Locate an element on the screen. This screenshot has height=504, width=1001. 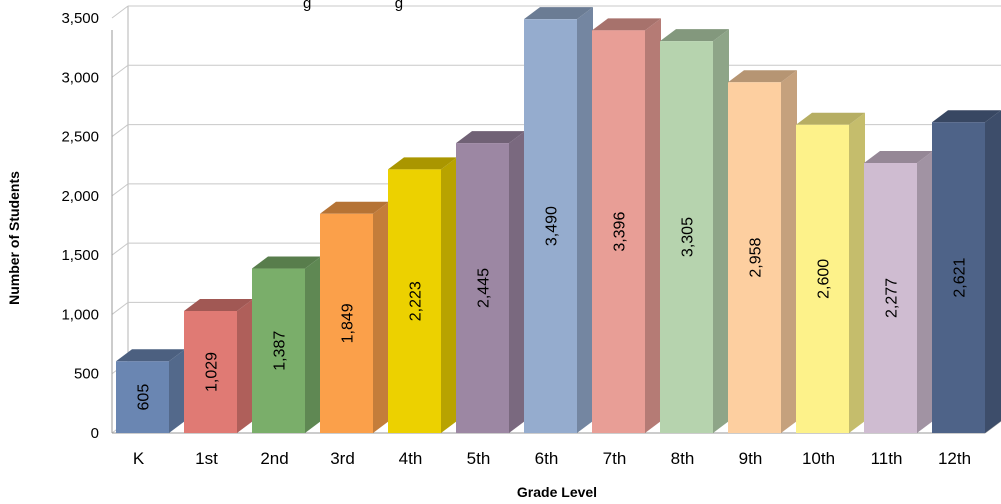
data-label: 2,277 is located at coordinates (892, 298).